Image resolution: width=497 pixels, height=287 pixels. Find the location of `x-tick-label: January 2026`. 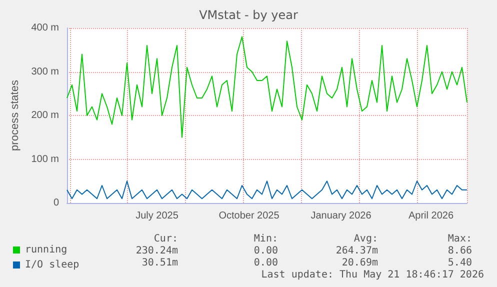

x-tick-label: January 2026 is located at coordinates (341, 216).